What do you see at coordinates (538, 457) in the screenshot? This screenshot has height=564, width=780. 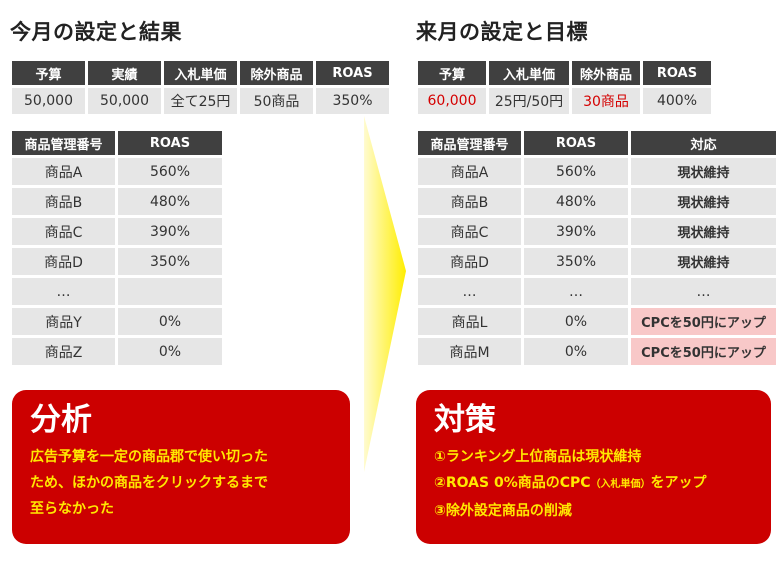 I see `measure-line: ①ランキング上位商品は現状維持` at bounding box center [538, 457].